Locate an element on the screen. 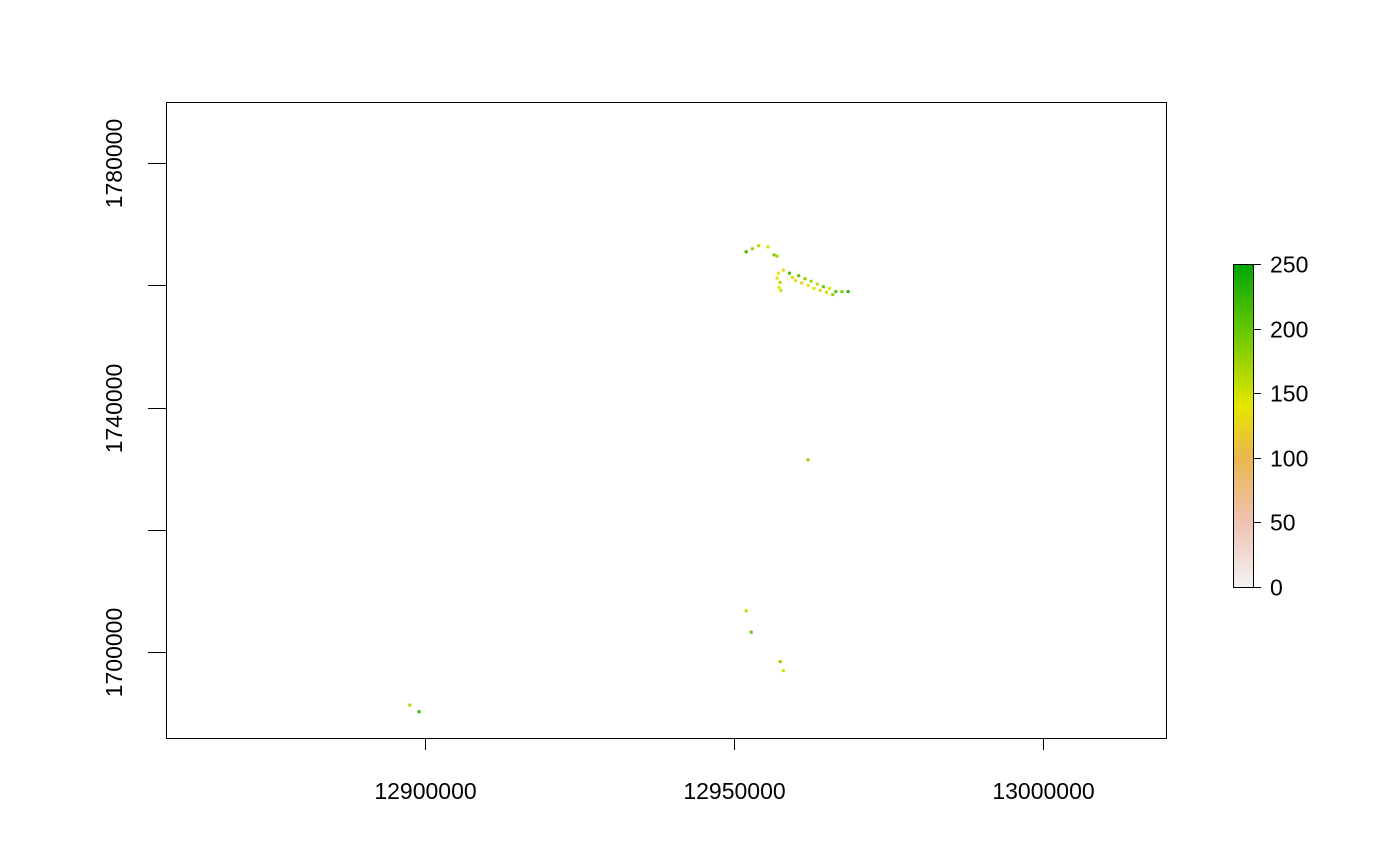  y-axis: 1700000 1740000 1780000 is located at coordinates (134, 408).